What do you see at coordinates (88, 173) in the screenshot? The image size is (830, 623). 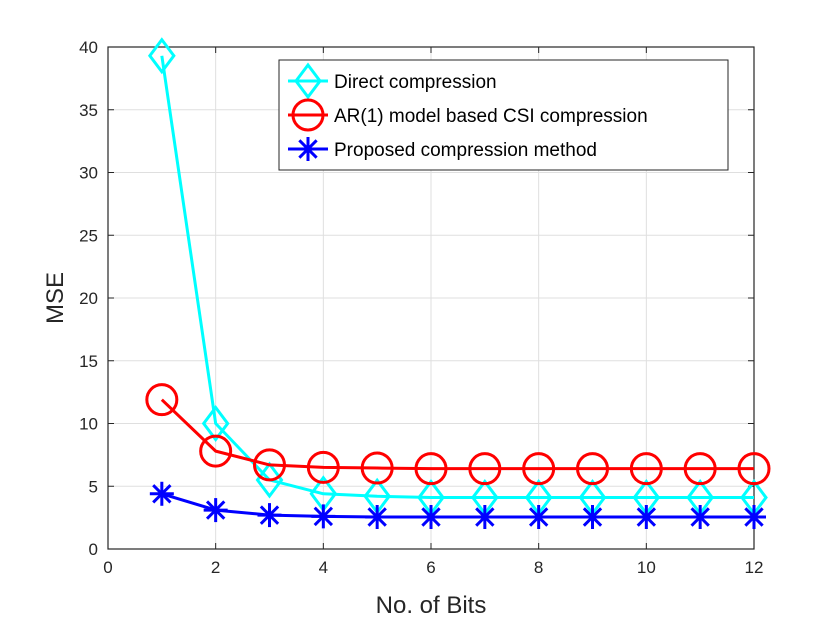 I see `y-tick-label: 30` at bounding box center [88, 173].